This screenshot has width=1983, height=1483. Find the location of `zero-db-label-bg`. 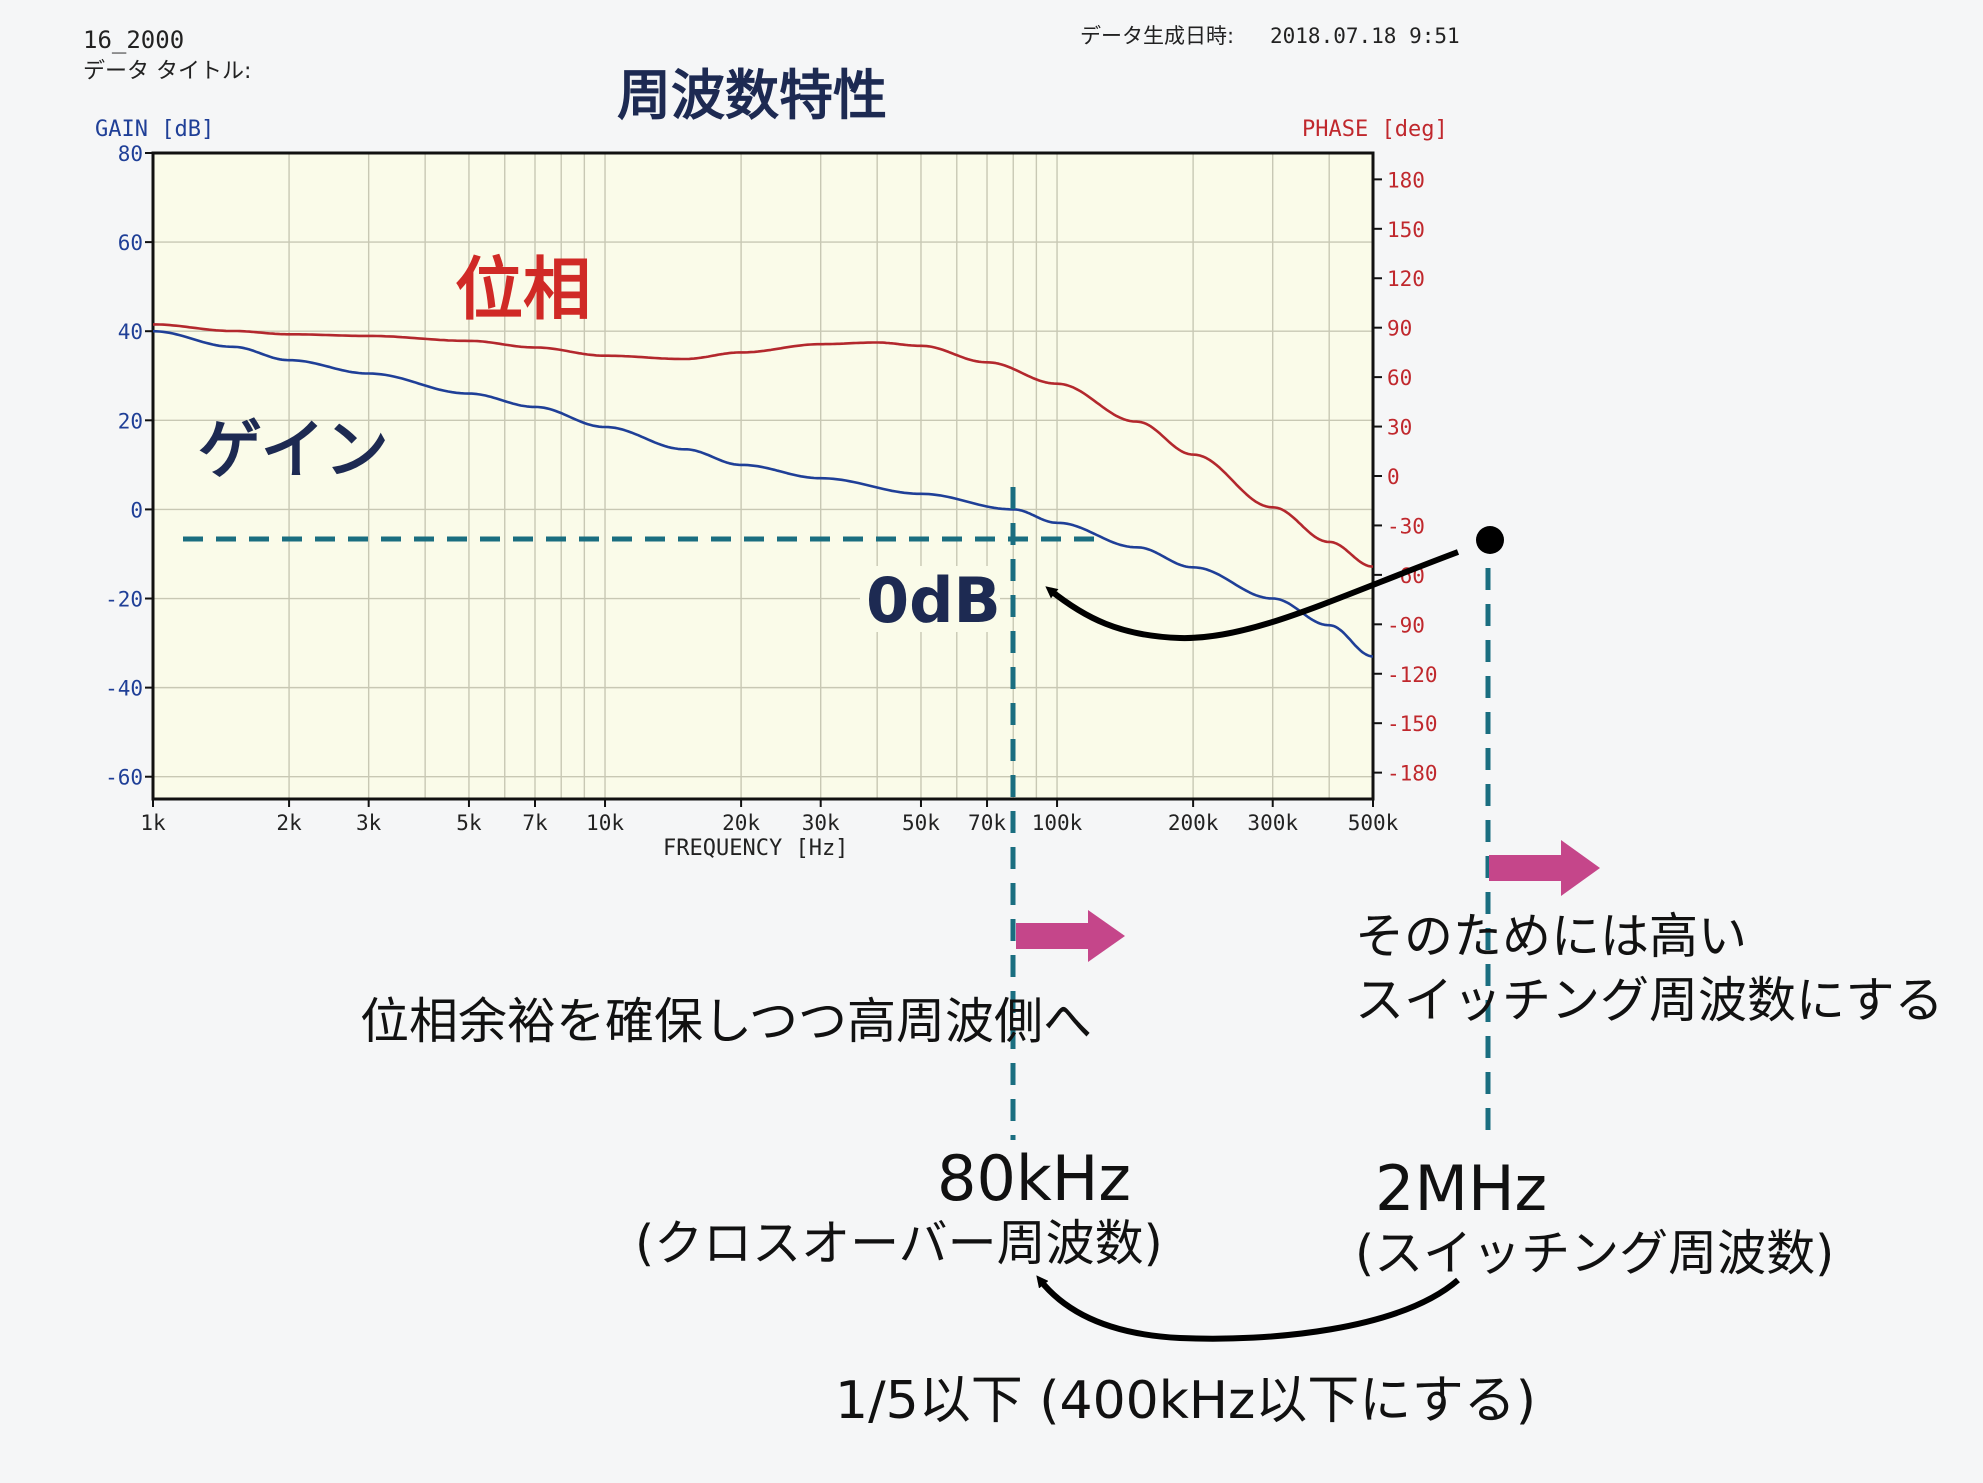

zero-db-label-bg is located at coordinates (930, 599).